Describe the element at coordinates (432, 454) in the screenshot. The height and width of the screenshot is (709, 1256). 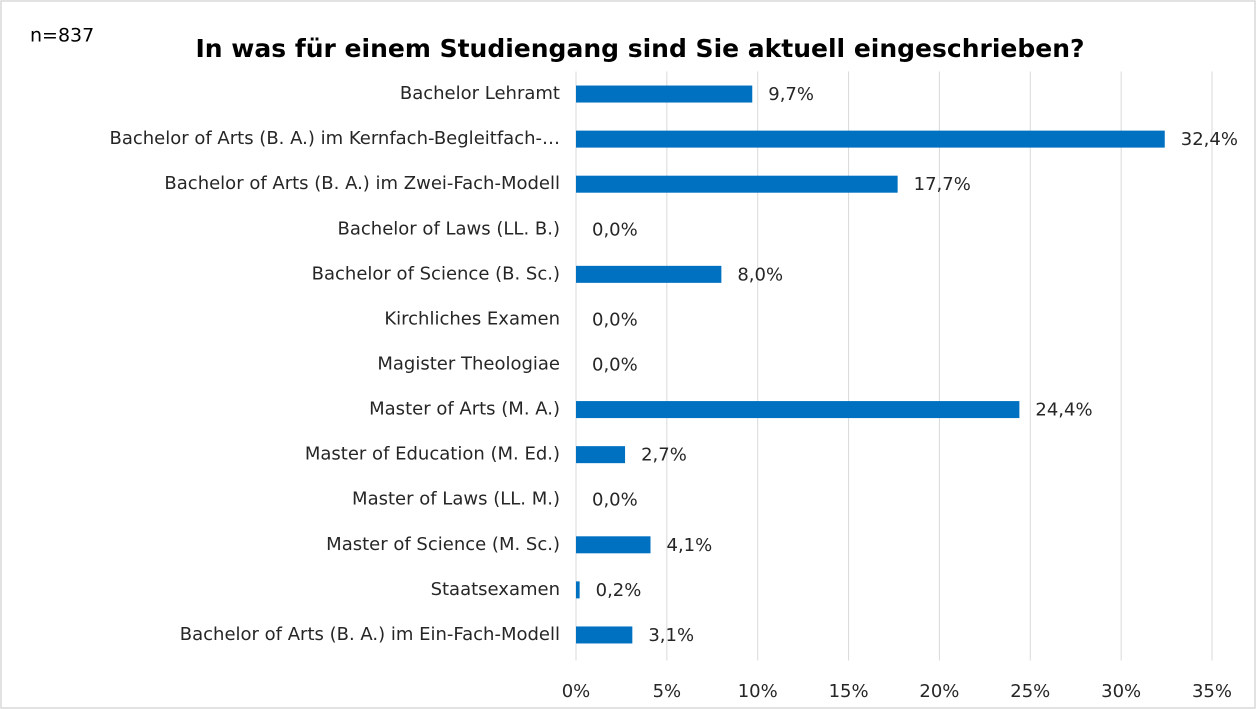
I see `y-tick-label: Master of Education (M. Ed.)` at that location.